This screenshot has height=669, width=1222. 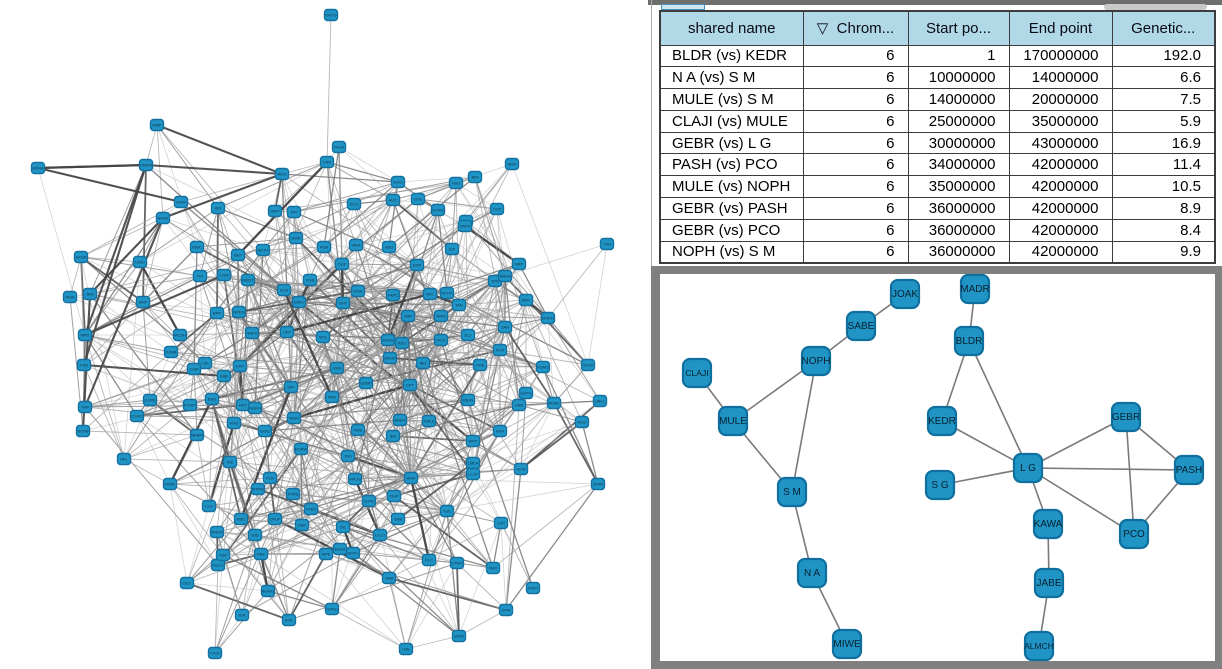 I want to click on svg-text: MCSH, so click(x=180, y=335).